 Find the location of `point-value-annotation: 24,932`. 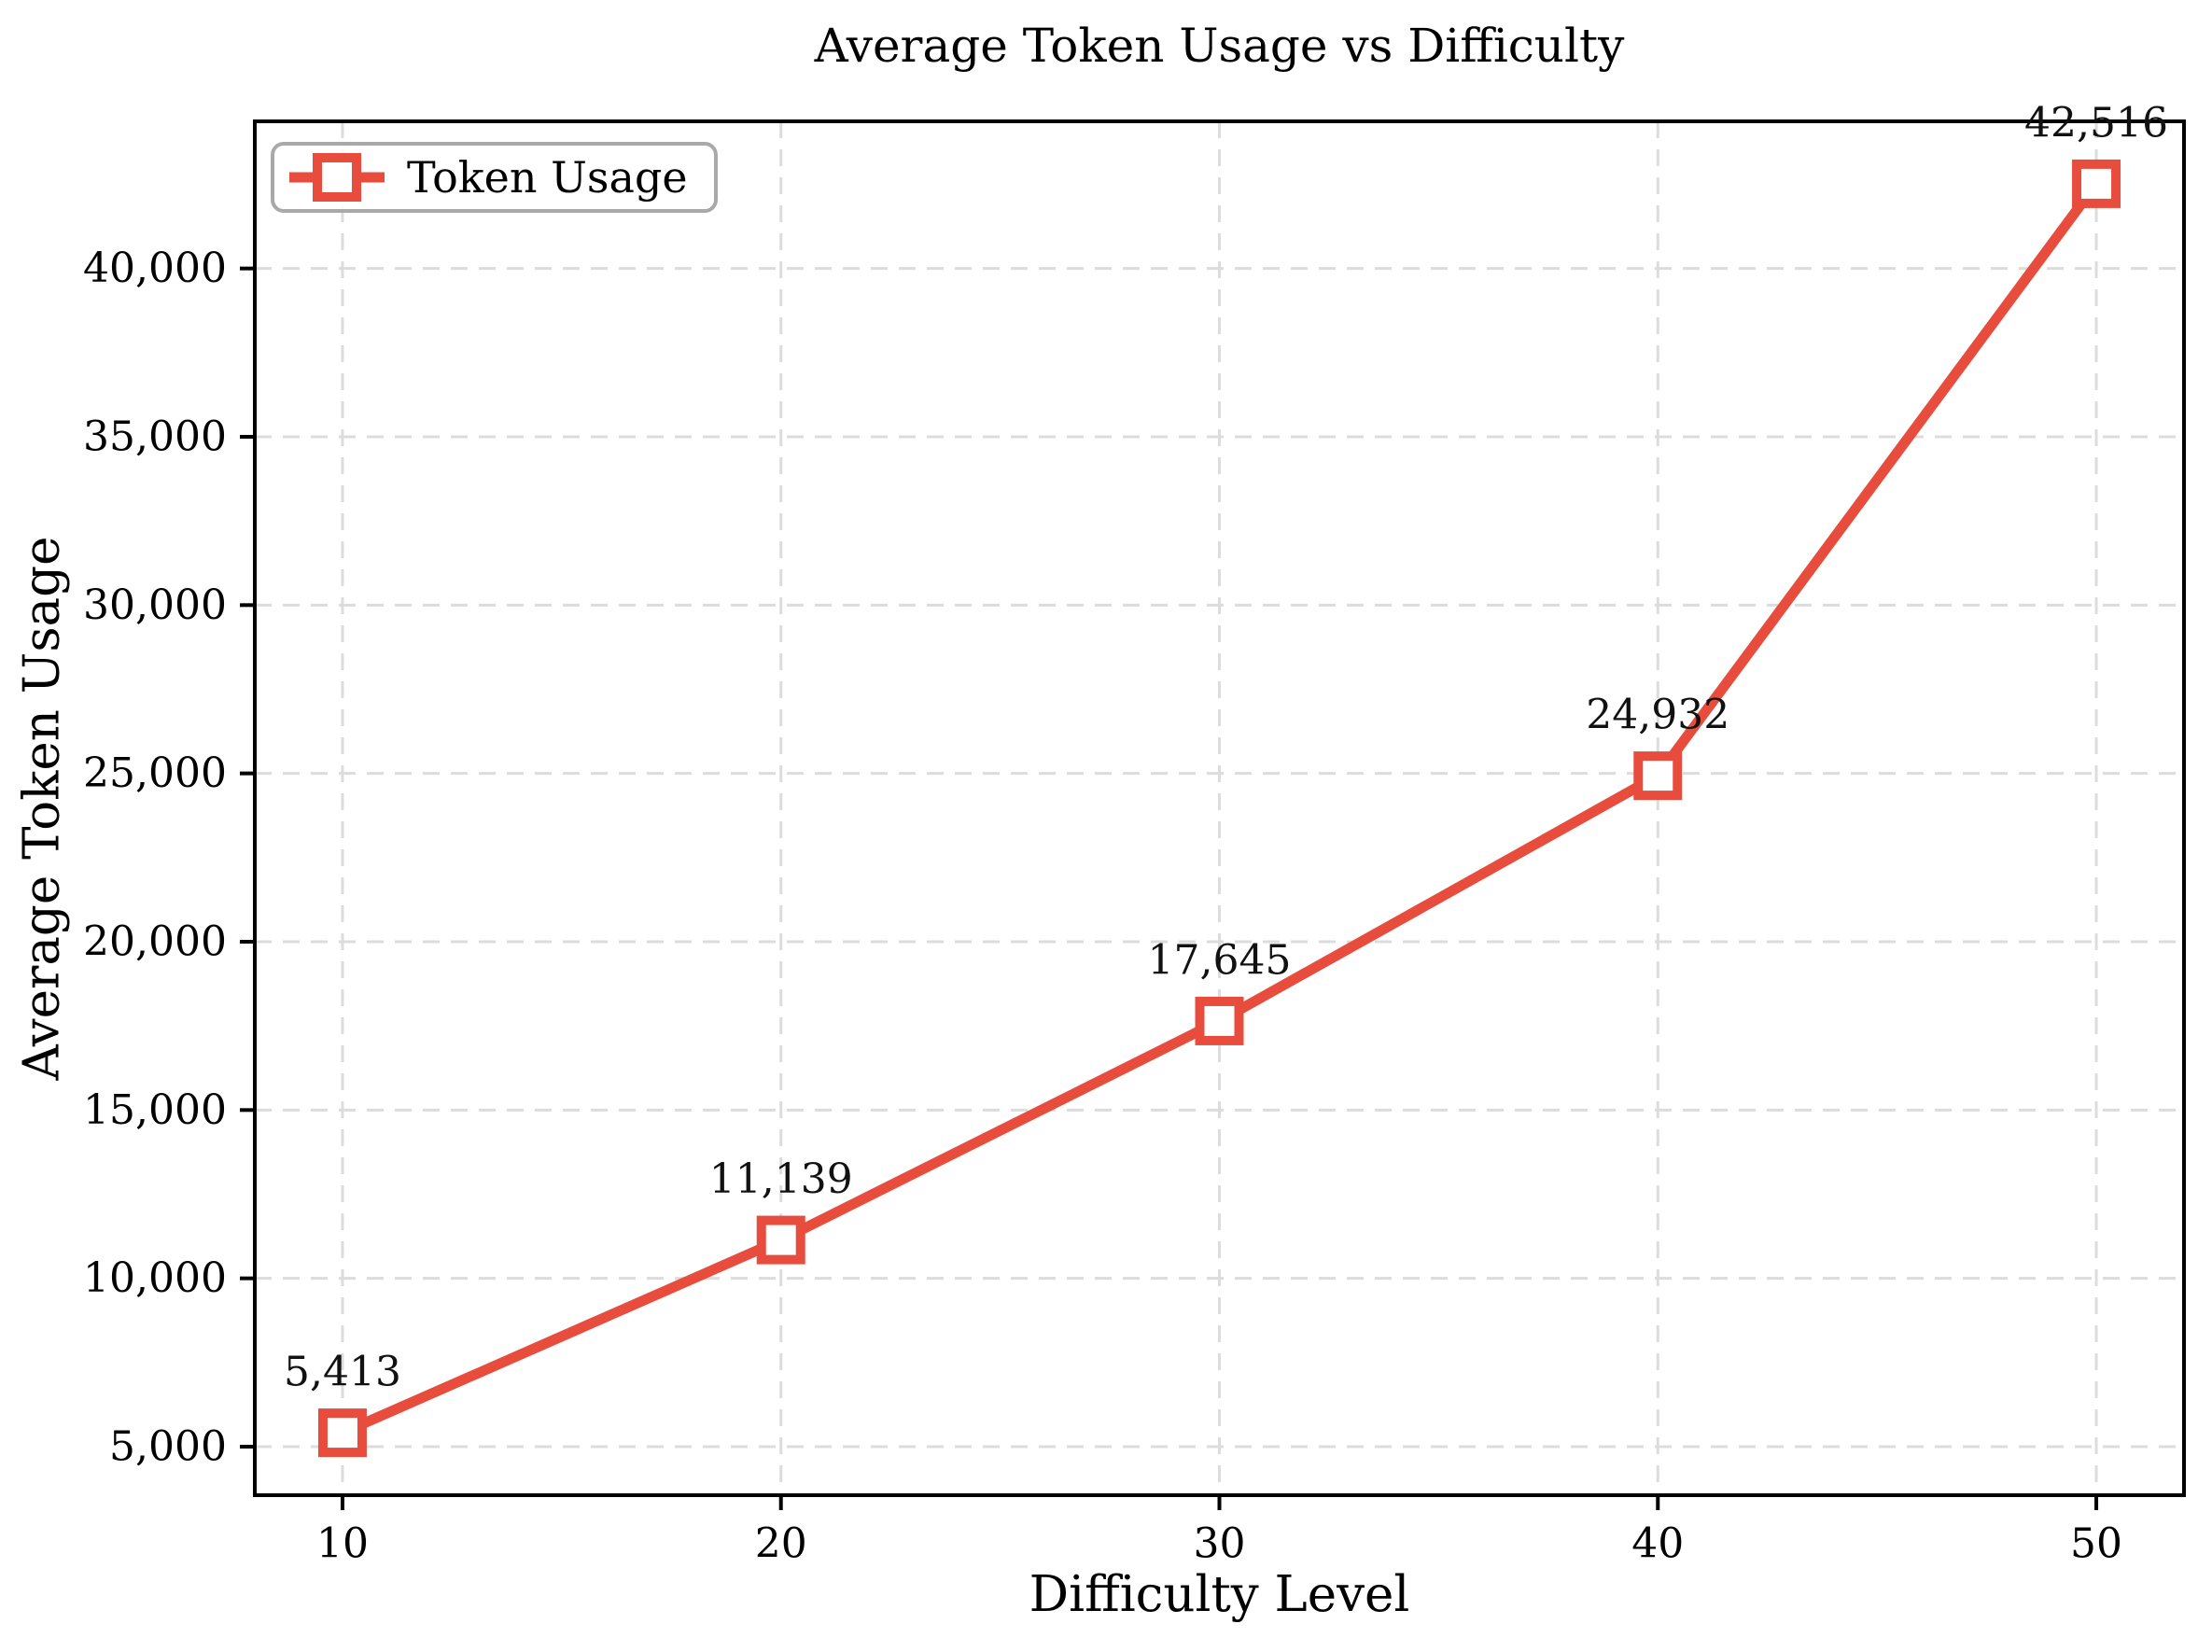

point-value-annotation: 24,932 is located at coordinates (1657, 715).